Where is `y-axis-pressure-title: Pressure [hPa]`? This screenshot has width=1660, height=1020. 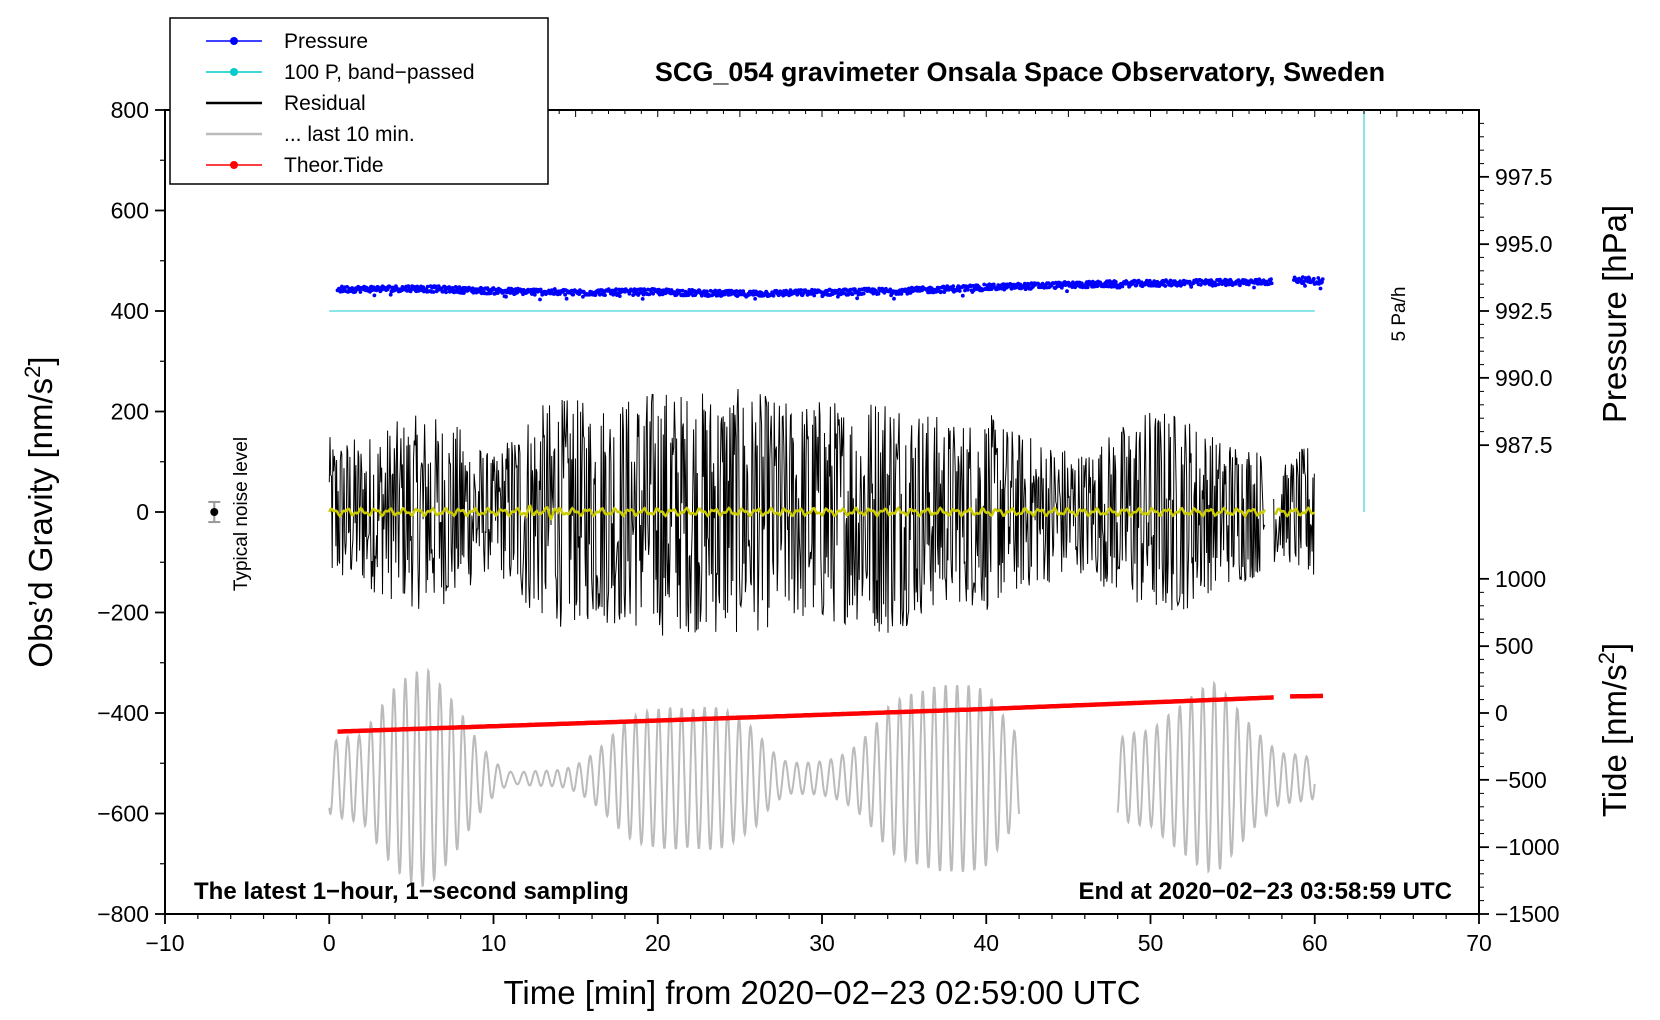
y-axis-pressure-title: Pressure [hPa] is located at coordinates (1614, 314).